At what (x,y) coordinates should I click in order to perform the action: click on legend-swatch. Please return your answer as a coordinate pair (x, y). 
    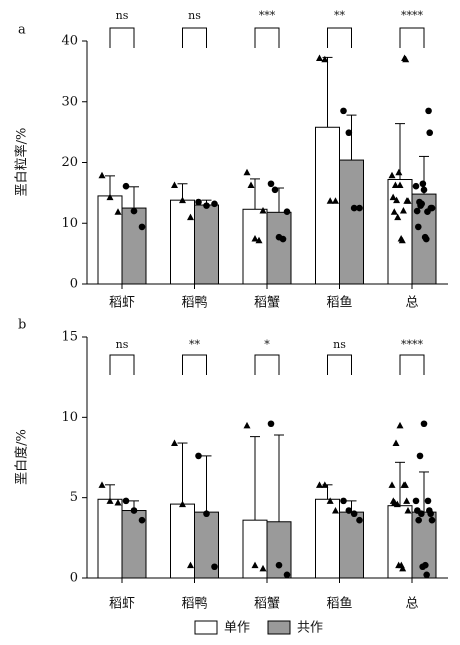
    Looking at the image, I should click on (279, 627).